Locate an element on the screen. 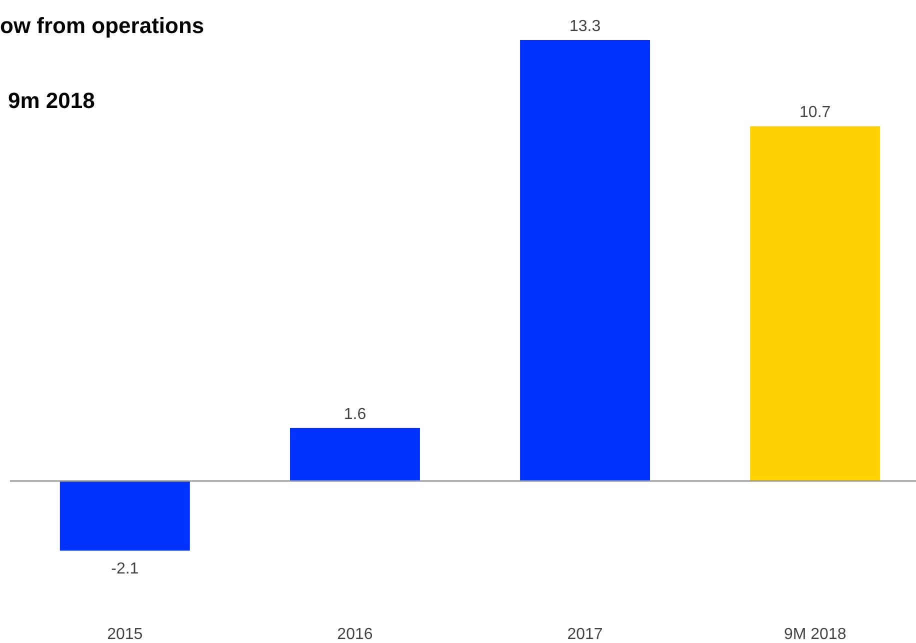 The width and height of the screenshot is (916, 643). x-tick-label: 2017 is located at coordinates (585, 634).